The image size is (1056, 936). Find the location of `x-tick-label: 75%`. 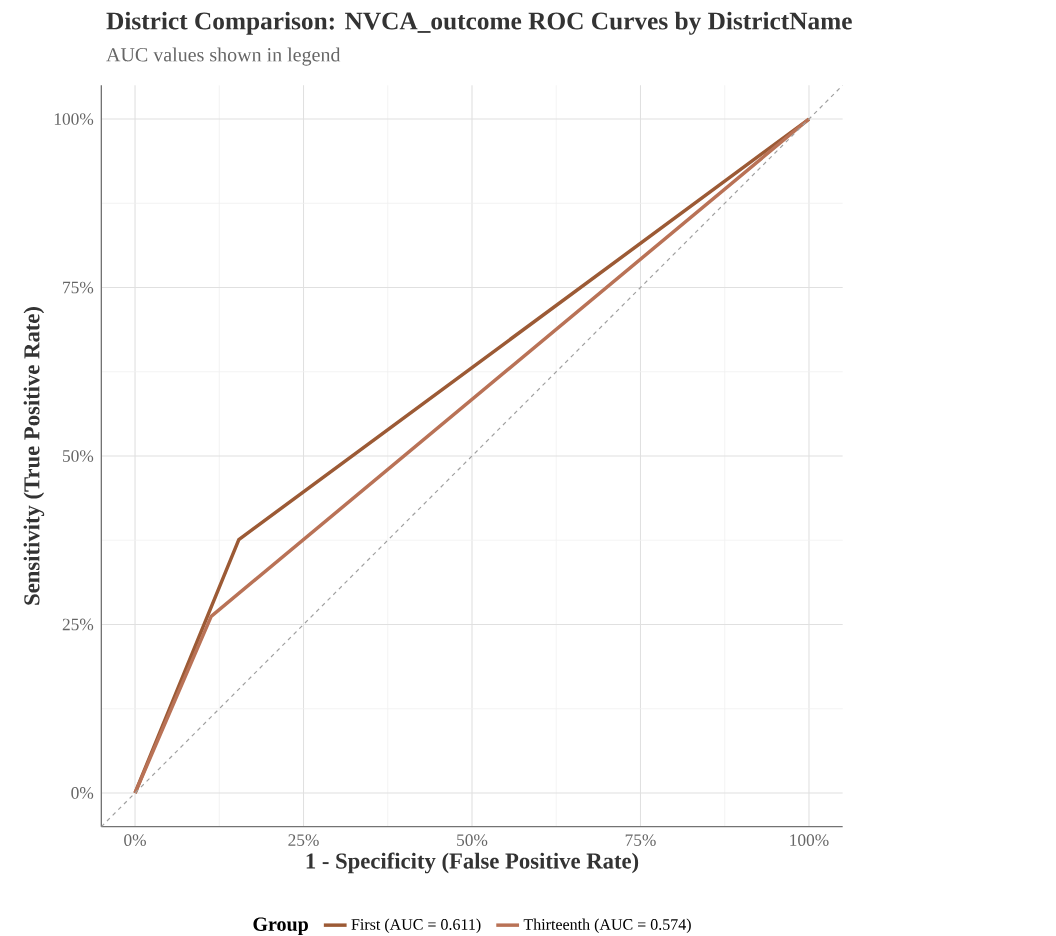

x-tick-label: 75% is located at coordinates (640, 840).